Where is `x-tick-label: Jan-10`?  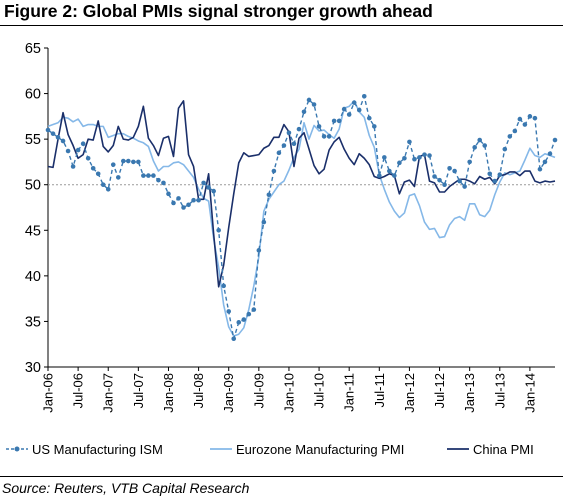 x-tick-label: Jan-10 is located at coordinates (288, 393).